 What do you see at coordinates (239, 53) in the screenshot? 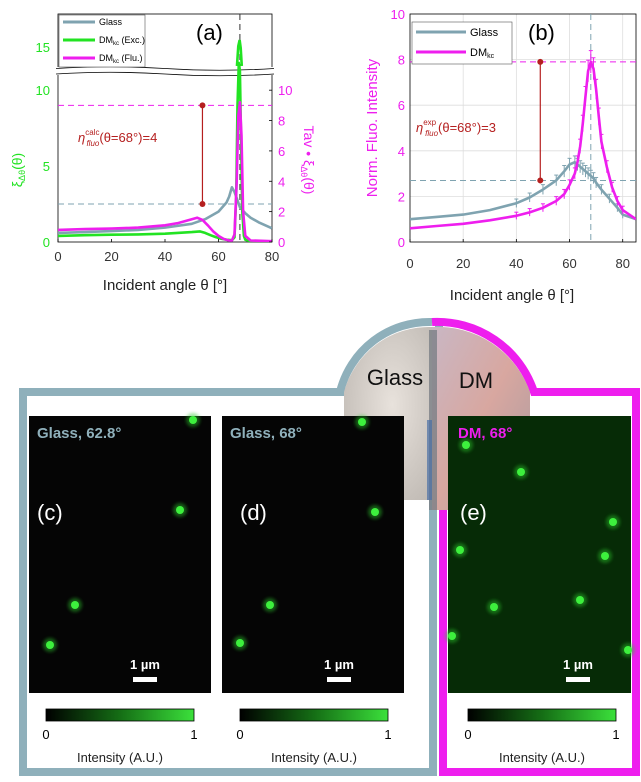
I see `chart-a-series-dm-exc-upper` at bounding box center [239, 53].